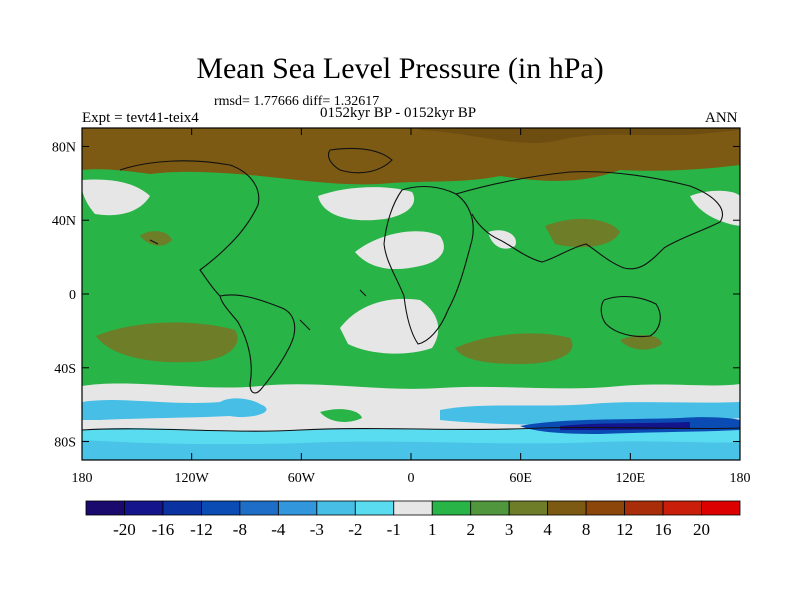 The width and height of the screenshot is (800, 600). Describe the element at coordinates (116, 197) in the screenshot. I see `region-pacific-east-low` at that location.